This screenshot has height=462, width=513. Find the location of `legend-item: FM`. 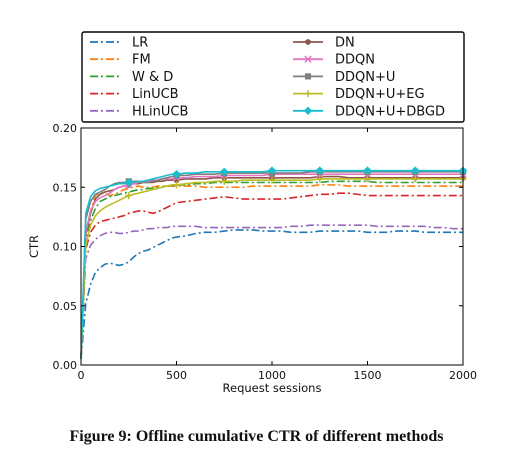

legend-item: FM is located at coordinates (120, 60).